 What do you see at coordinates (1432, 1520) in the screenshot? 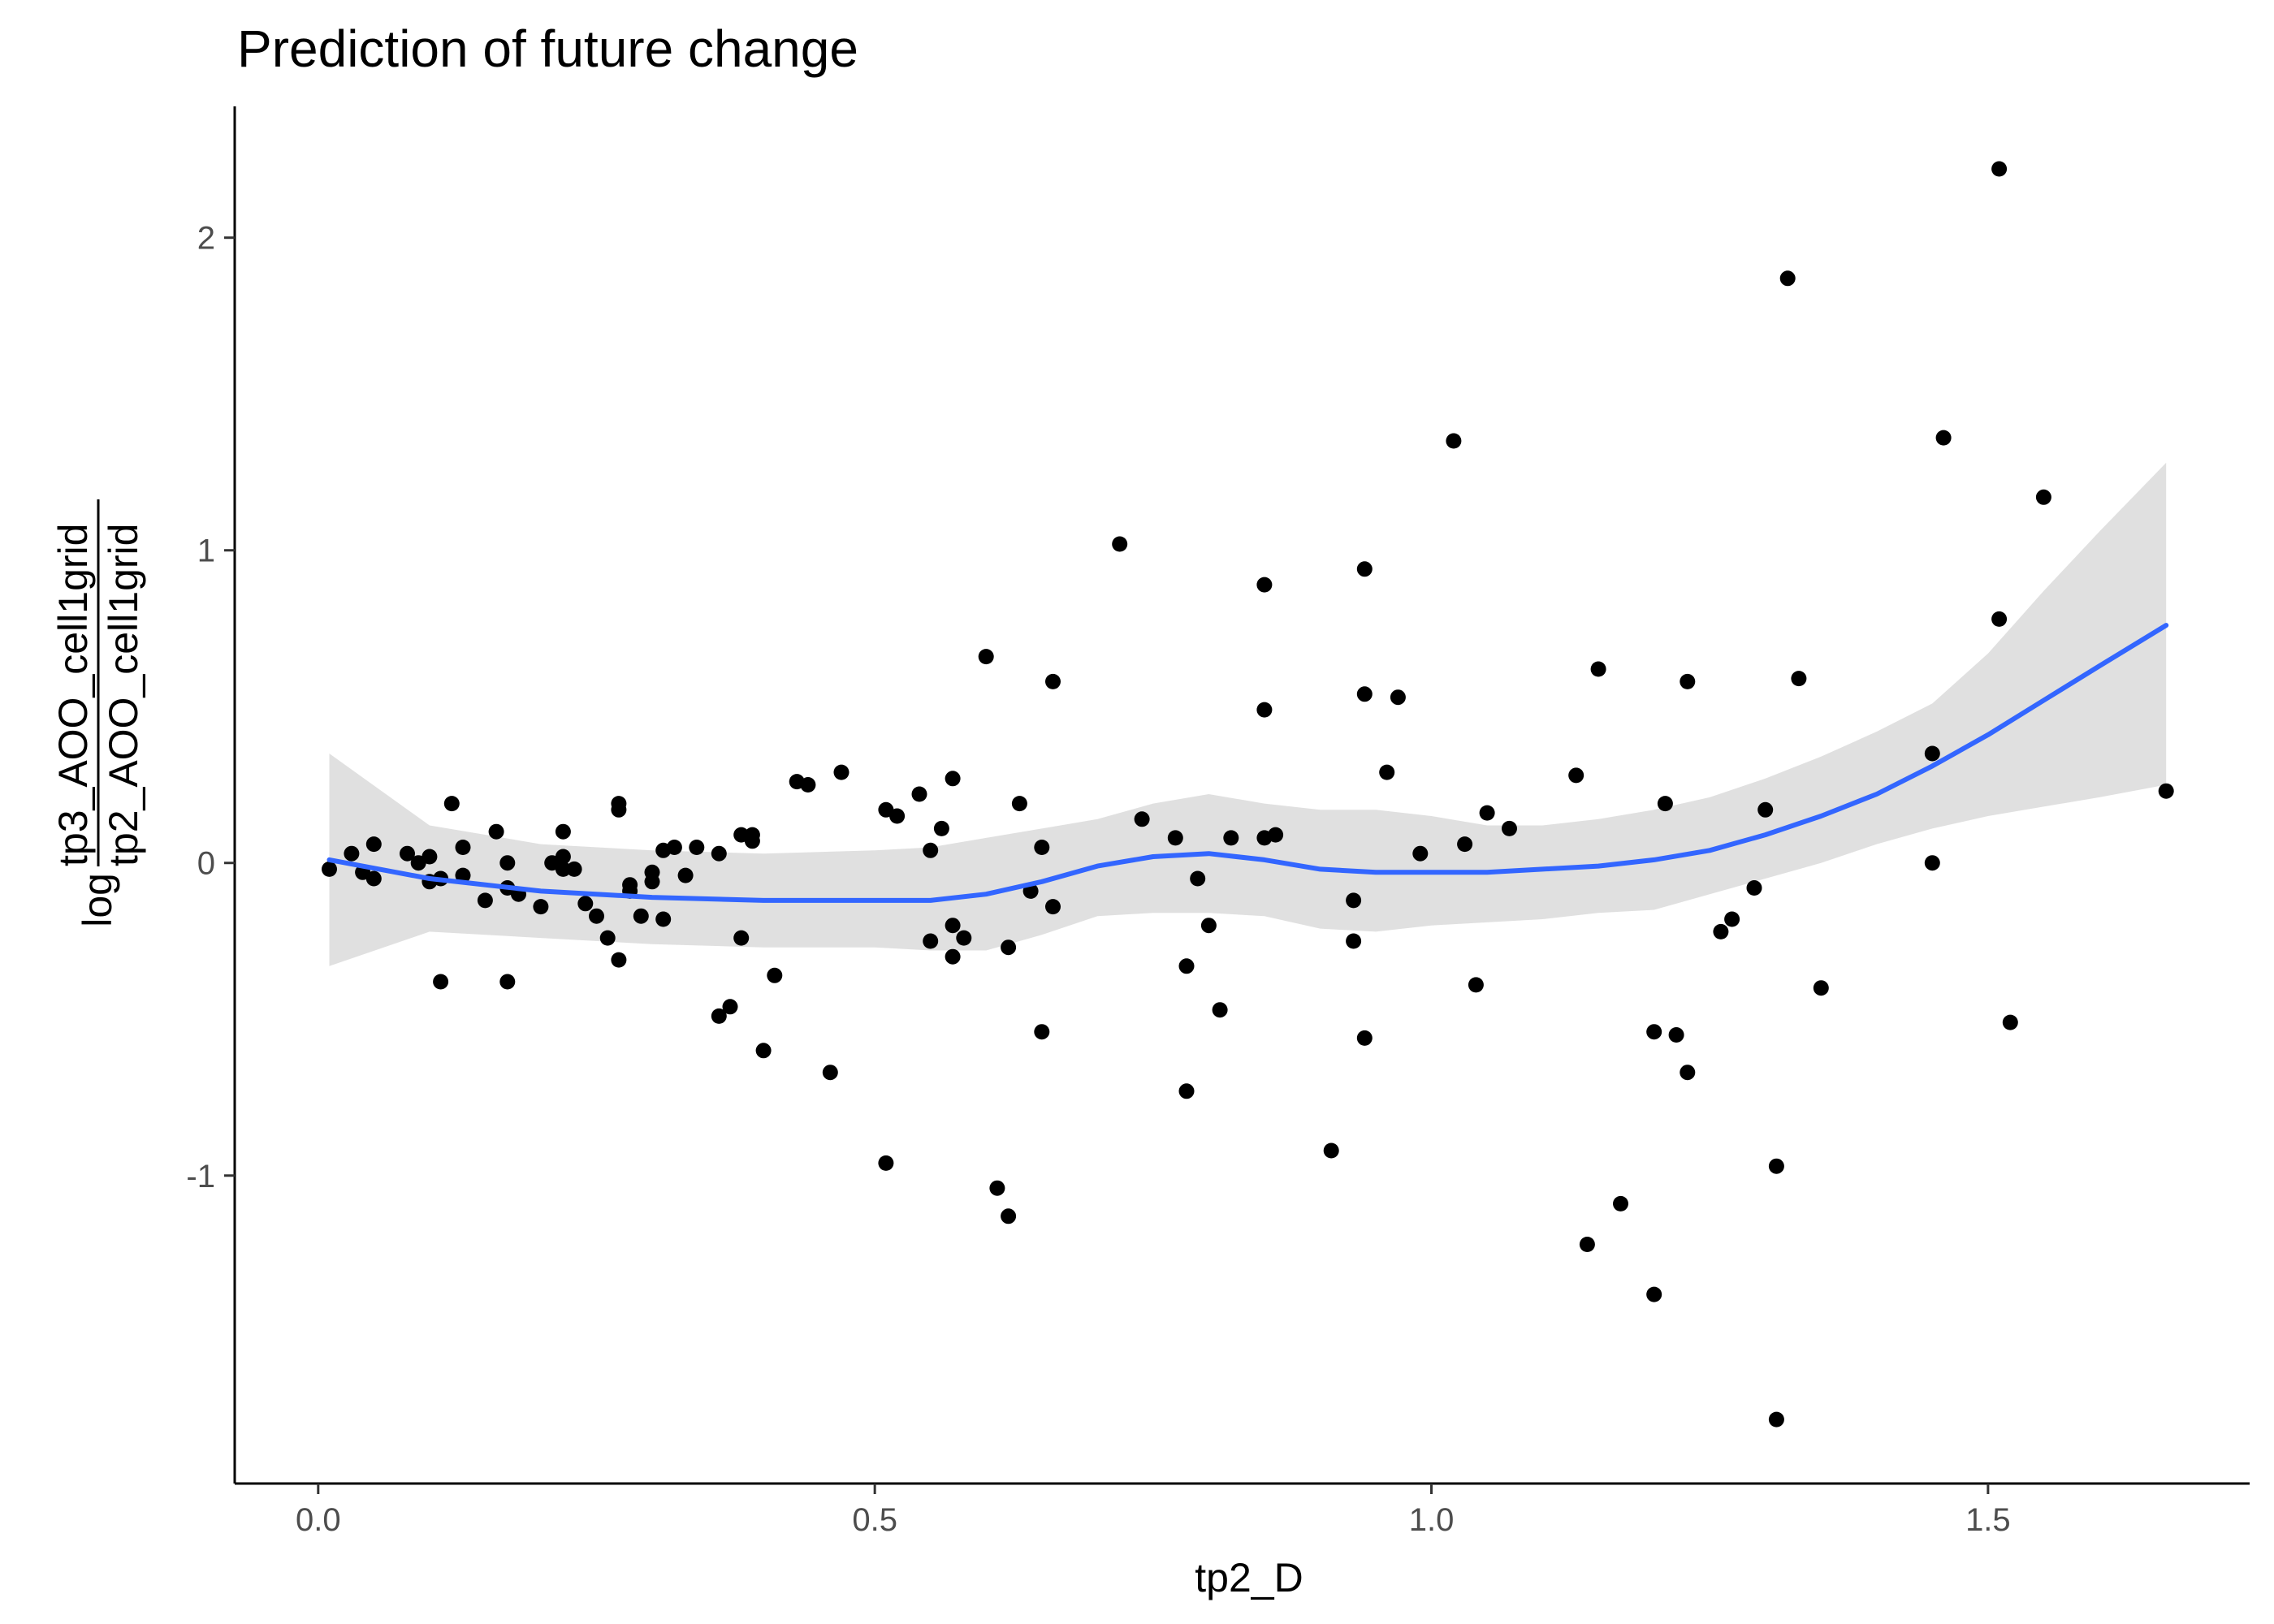
I see `x-tick-label: 1.0` at bounding box center [1432, 1520].